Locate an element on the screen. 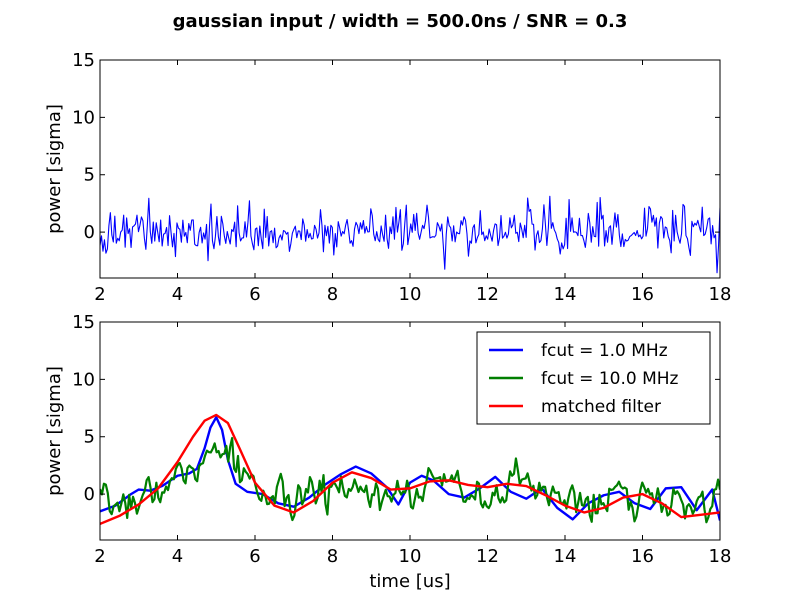  series-line-fcut-10-0-mhz is located at coordinates (410, 480).